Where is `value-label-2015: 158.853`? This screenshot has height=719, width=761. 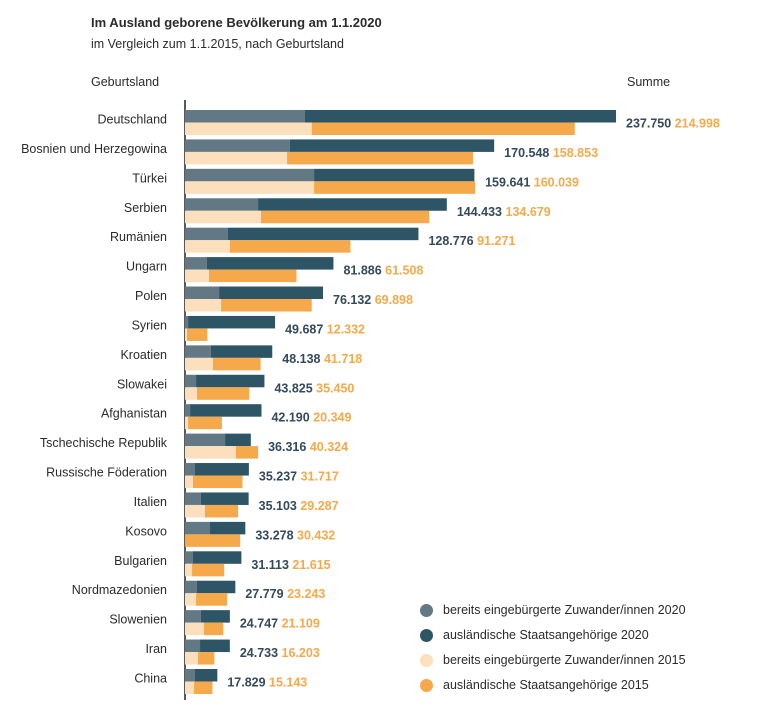 value-label-2015: 158.853 is located at coordinates (575, 153).